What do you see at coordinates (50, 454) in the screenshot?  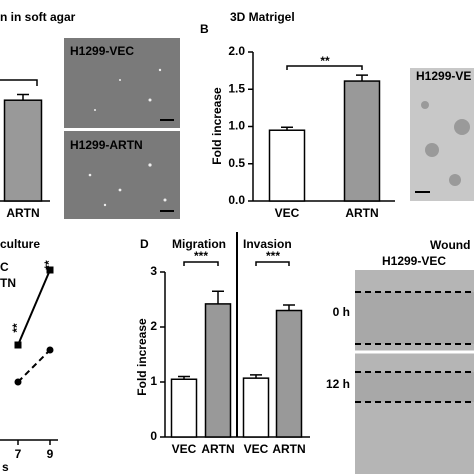 I see `x-tick-label: 9` at bounding box center [50, 454].